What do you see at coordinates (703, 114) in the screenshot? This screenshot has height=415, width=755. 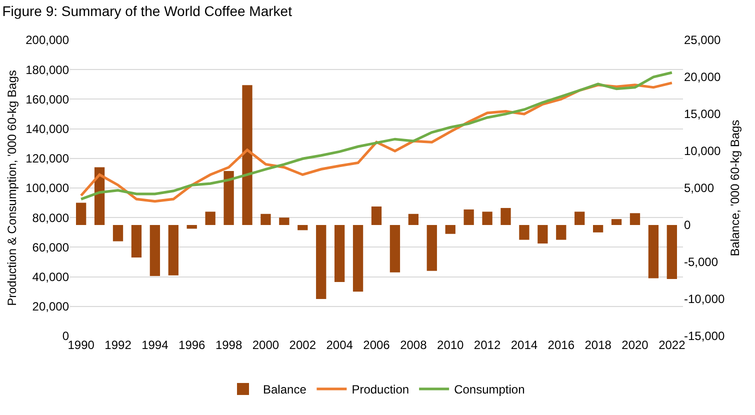 I see `y2-tick-label: 15,000` at bounding box center [703, 114].